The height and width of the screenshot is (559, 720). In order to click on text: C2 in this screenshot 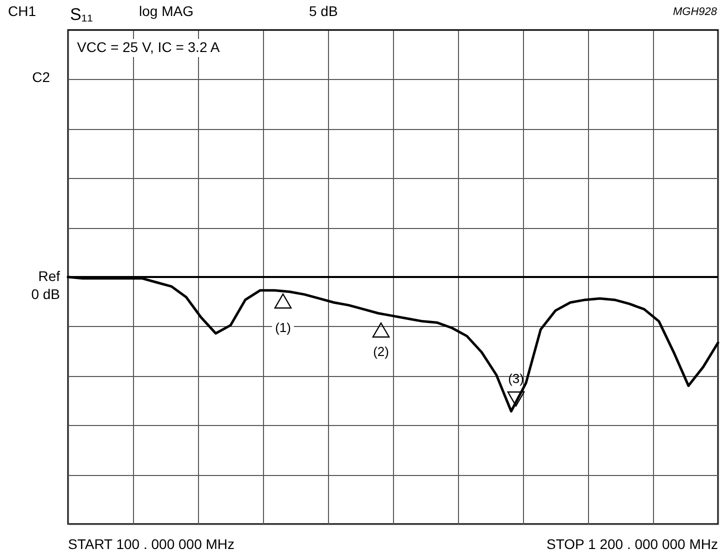, I will do `click(41, 77)`.